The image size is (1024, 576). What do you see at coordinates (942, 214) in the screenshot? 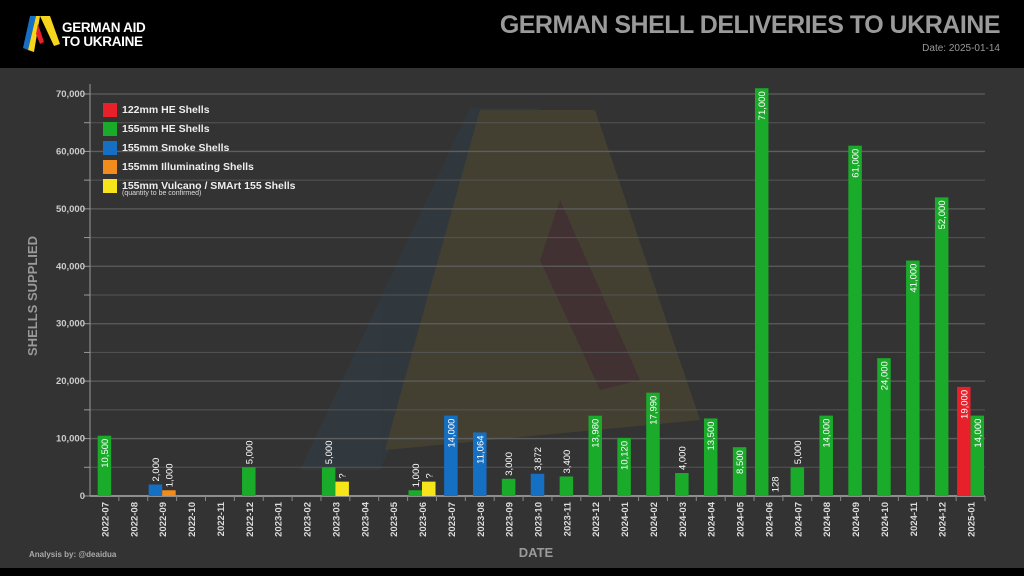
I see `data-label: 52,000` at bounding box center [942, 214].